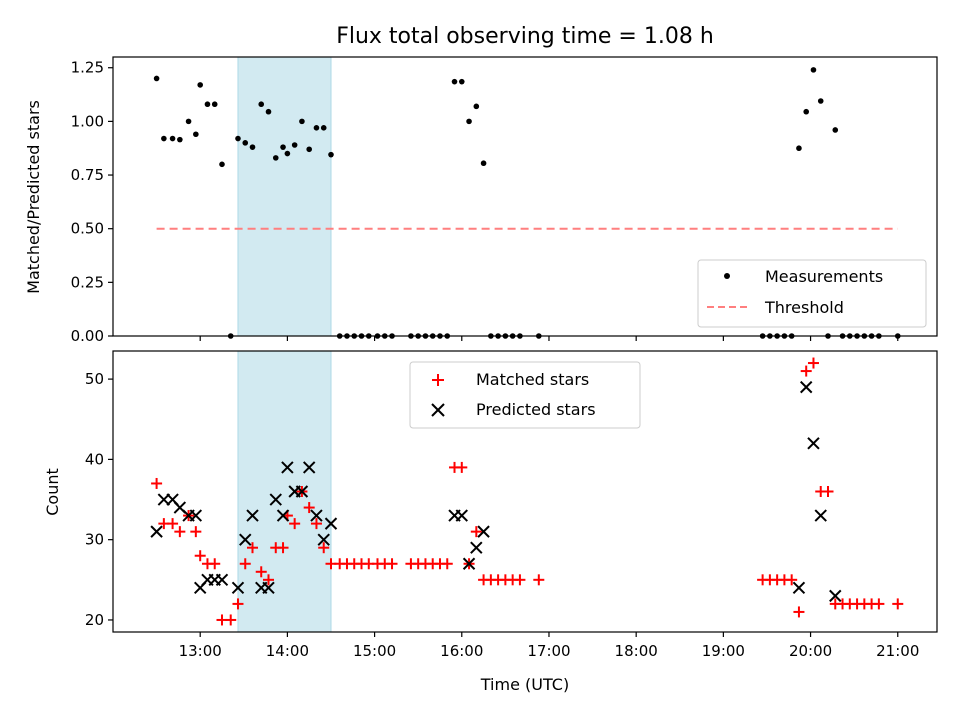 This screenshot has width=960, height=720. What do you see at coordinates (723, 651) in the screenshot?
I see `xtick-label: 19:00` at bounding box center [723, 651].